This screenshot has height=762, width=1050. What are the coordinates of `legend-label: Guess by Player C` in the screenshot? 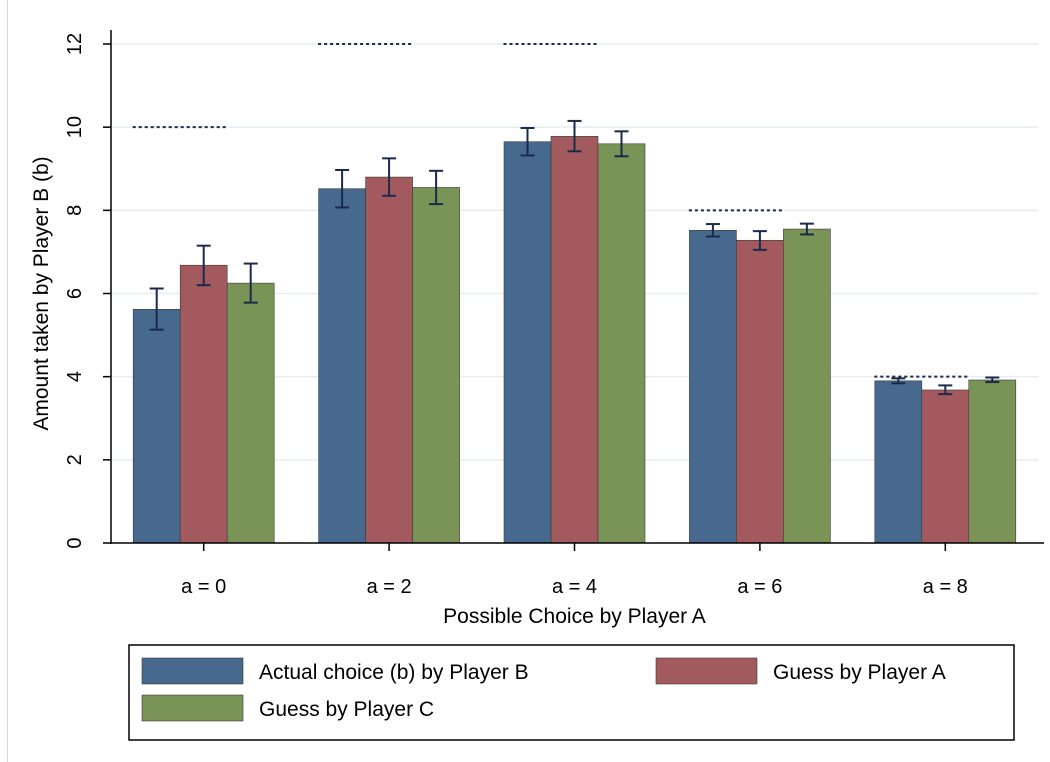 It's located at (346, 709).